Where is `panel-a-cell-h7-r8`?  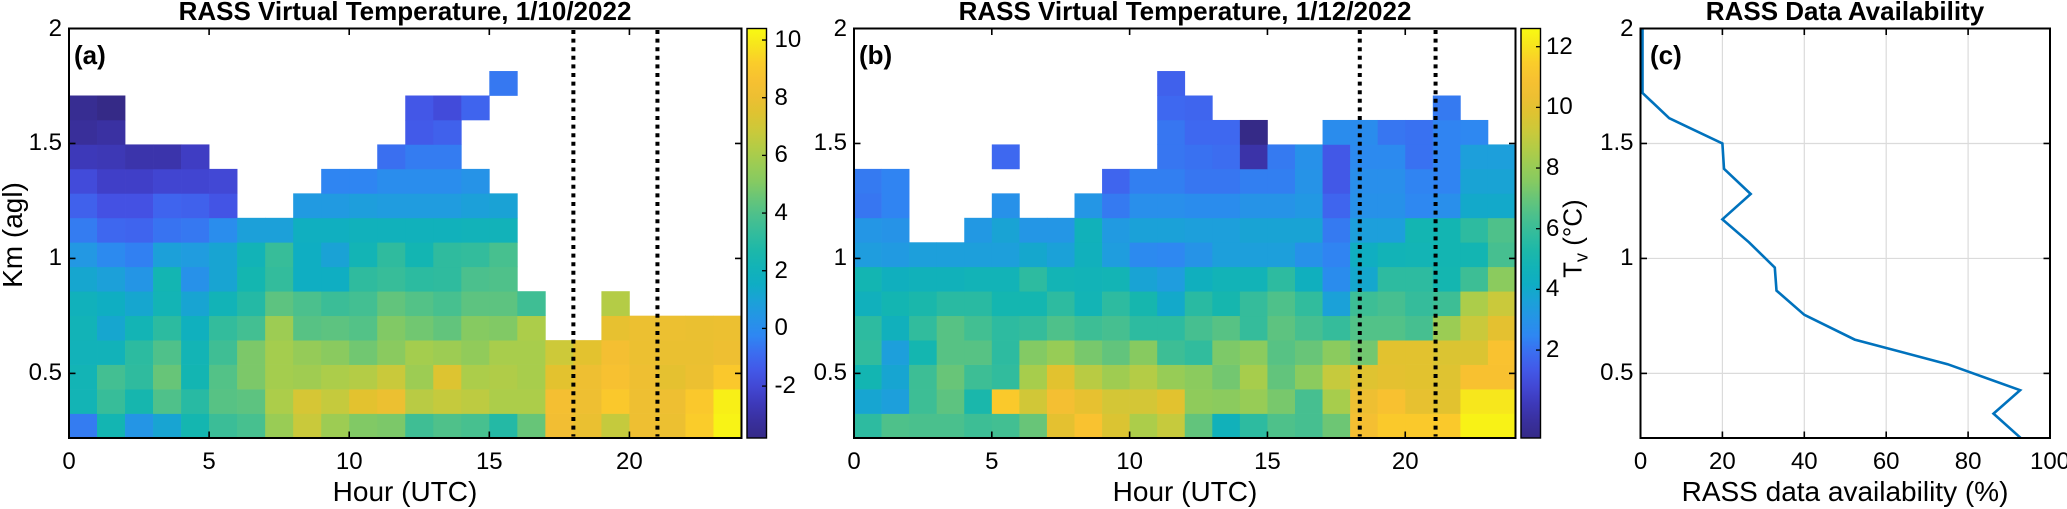
panel-a-cell-h7-r8 is located at coordinates (279, 230).